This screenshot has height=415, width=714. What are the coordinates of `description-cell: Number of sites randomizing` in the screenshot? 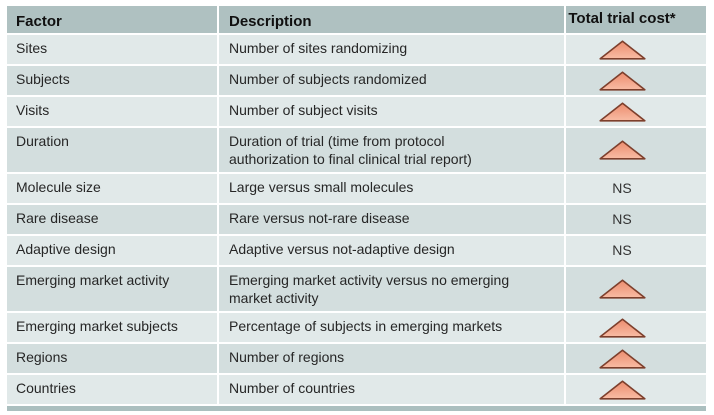 It's located at (391, 49).